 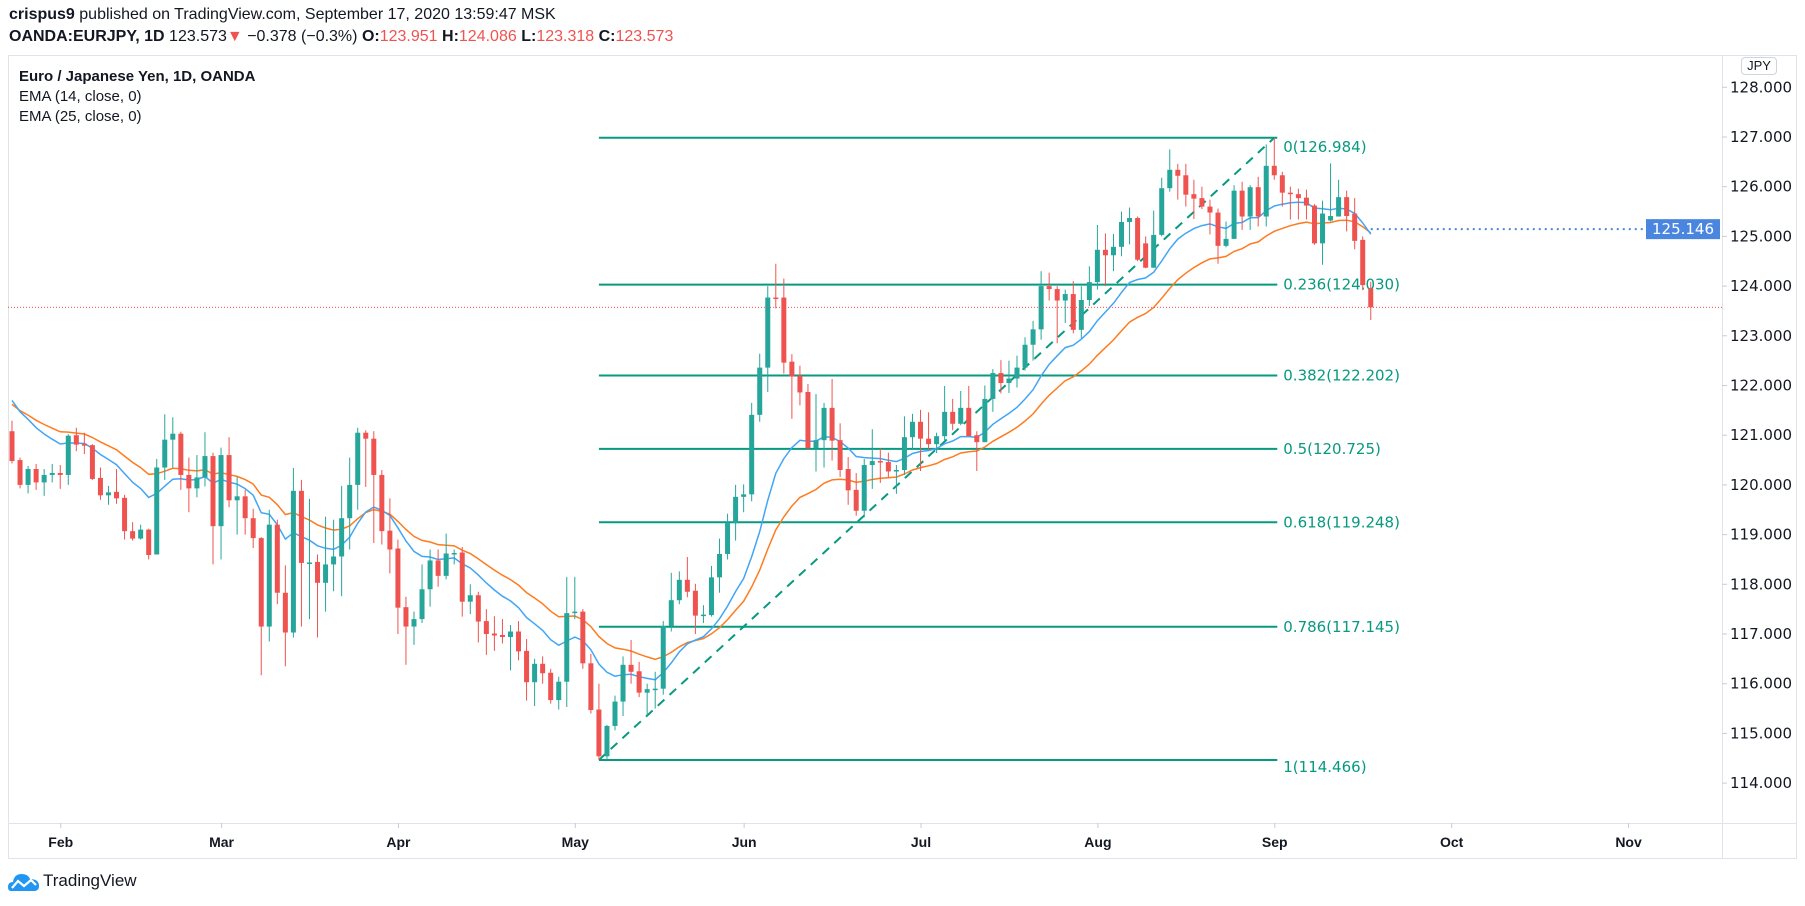 I want to click on low-label: L:, so click(x=529, y=36).